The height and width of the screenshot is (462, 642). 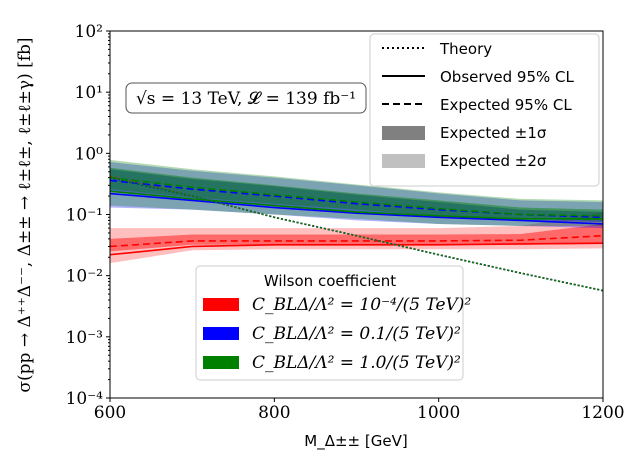 What do you see at coordinates (356, 363) in the screenshot?
I see `legend-entry: C_BLΔ/Λ² = 1.0/(5 TeV)²` at bounding box center [356, 363].